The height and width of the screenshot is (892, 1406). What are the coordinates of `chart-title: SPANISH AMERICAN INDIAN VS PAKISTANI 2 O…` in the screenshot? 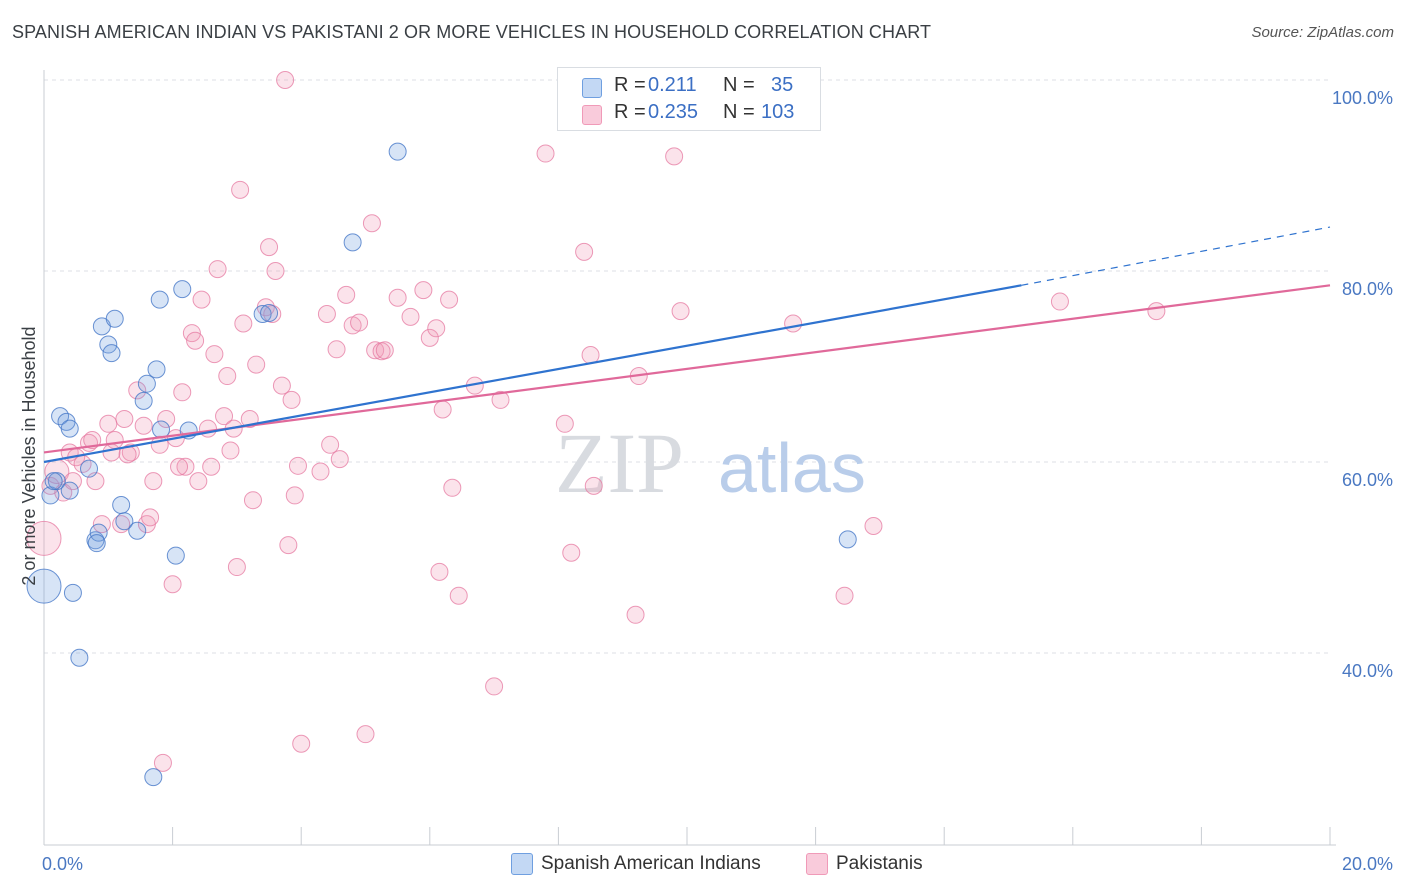 It's located at (472, 32).